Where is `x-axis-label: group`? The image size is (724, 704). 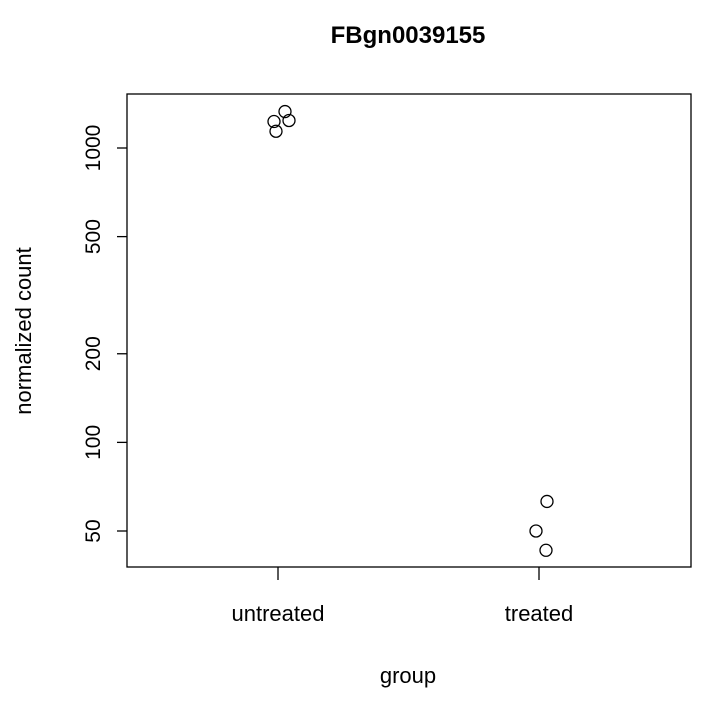 x-axis-label: group is located at coordinates (408, 675).